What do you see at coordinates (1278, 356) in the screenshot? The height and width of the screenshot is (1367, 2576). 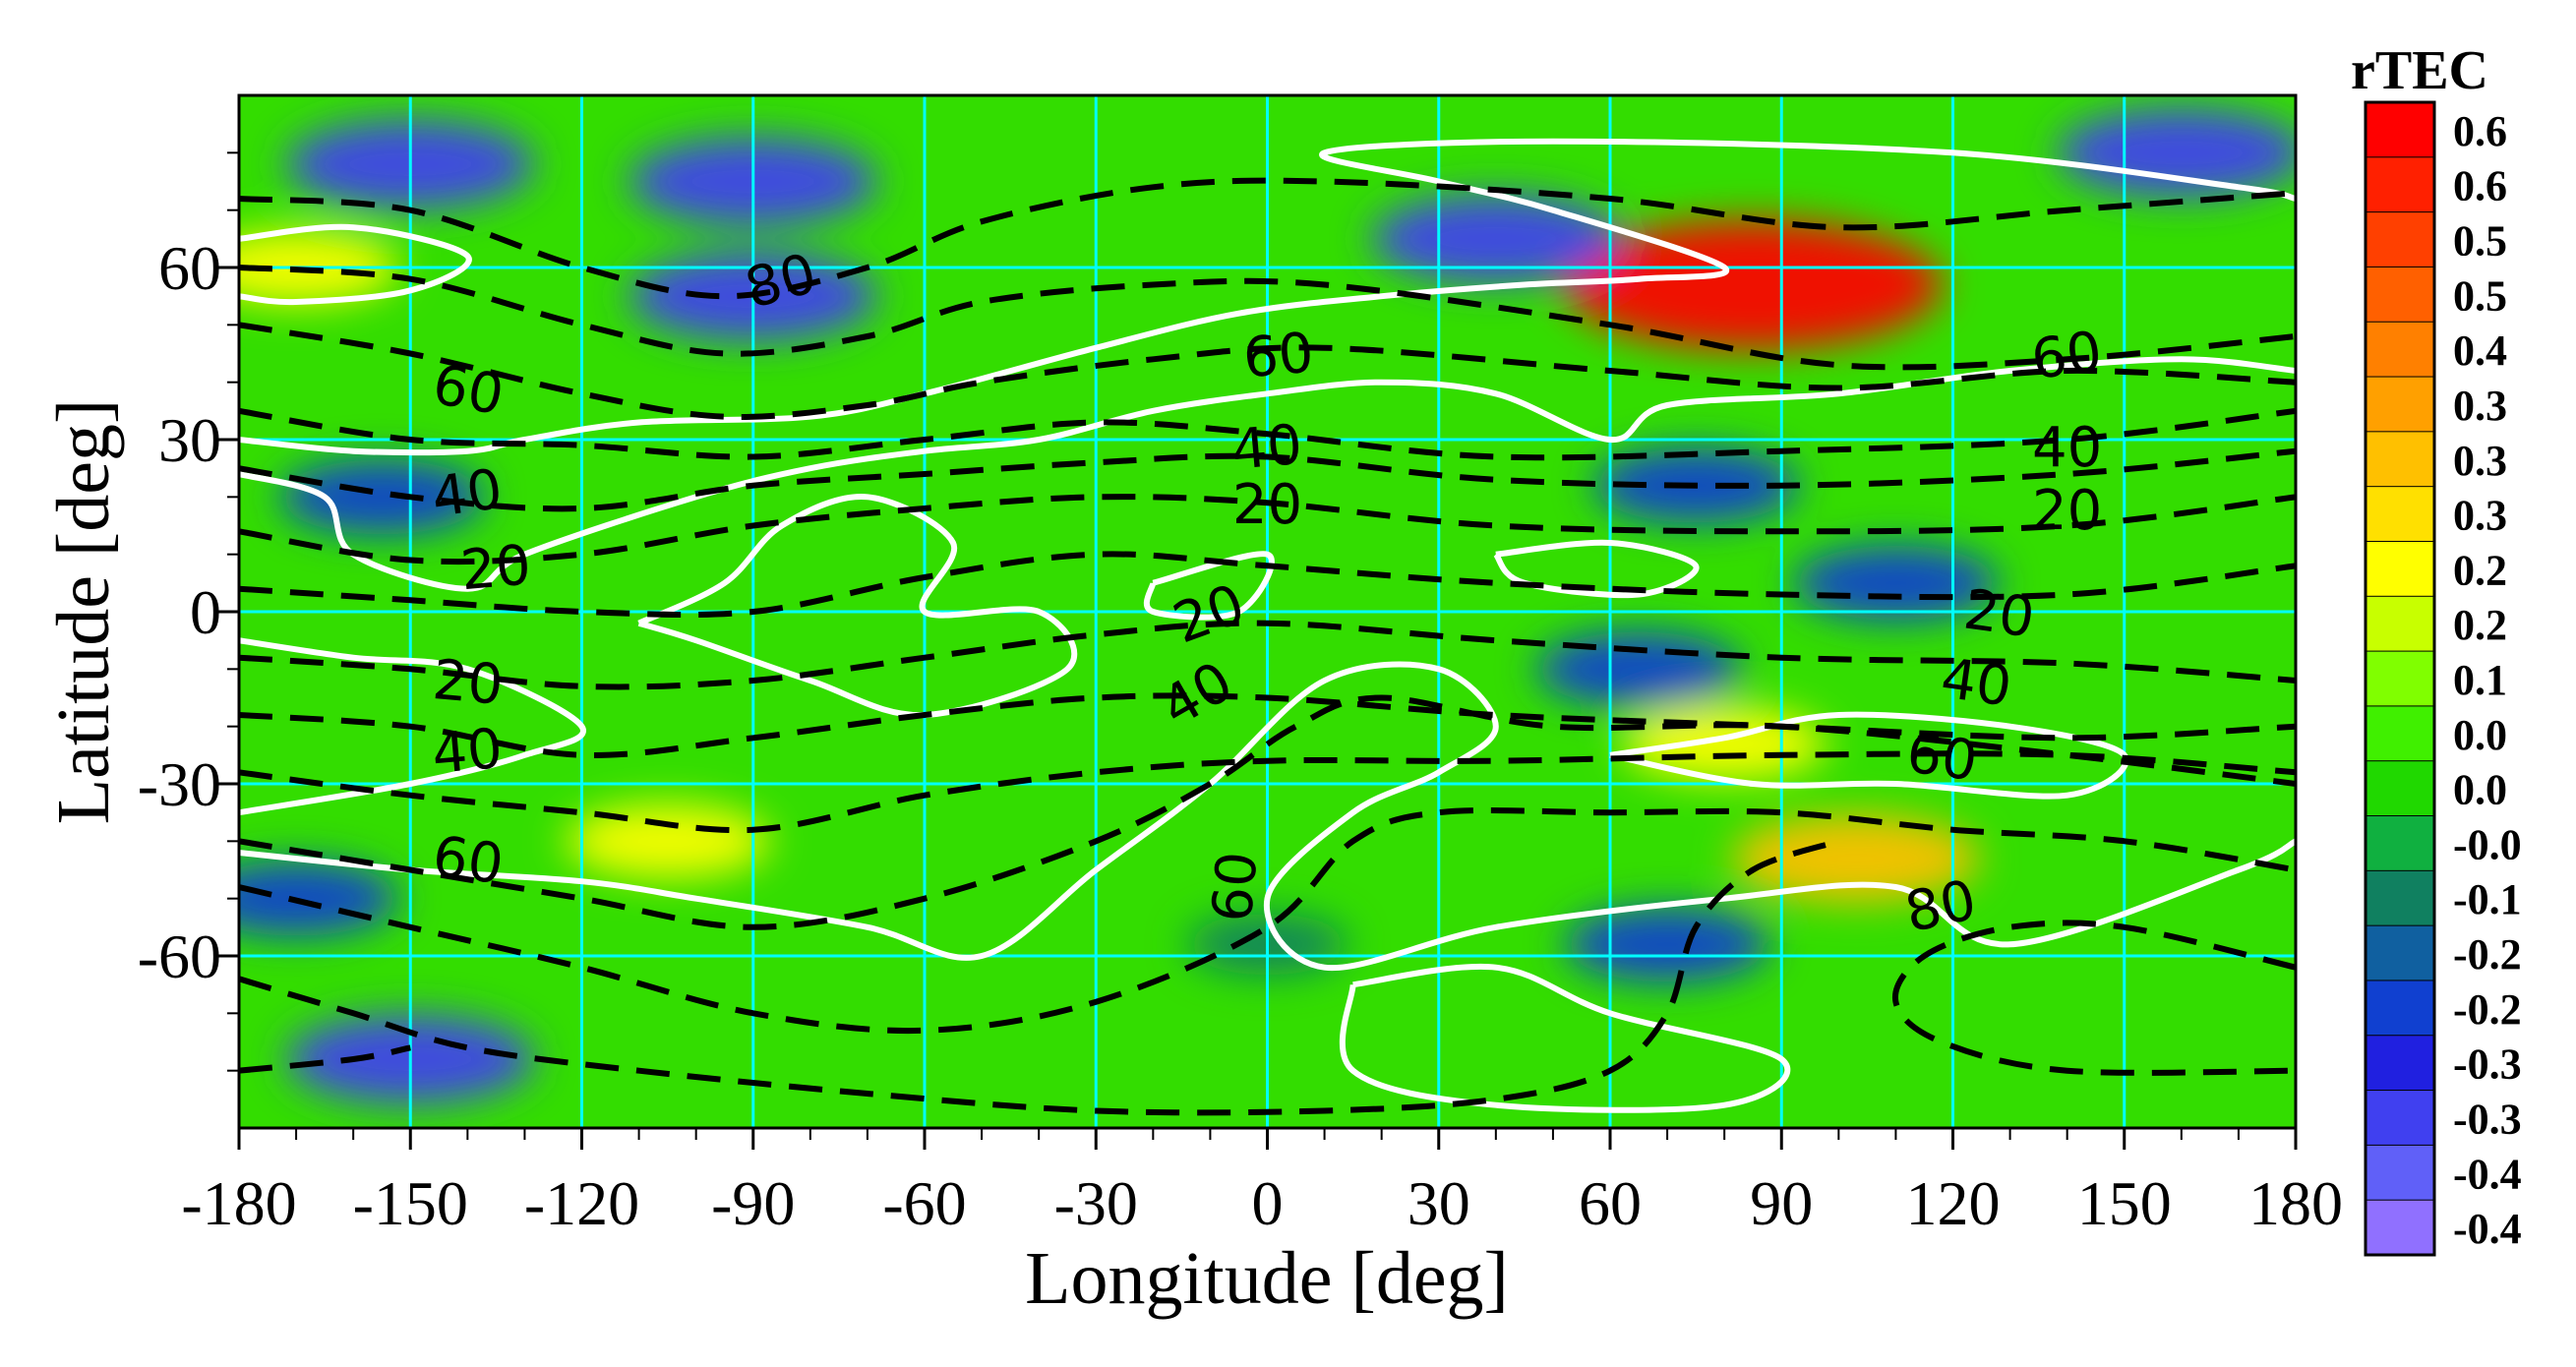 I see `contour-label-7: 60` at bounding box center [1278, 356].